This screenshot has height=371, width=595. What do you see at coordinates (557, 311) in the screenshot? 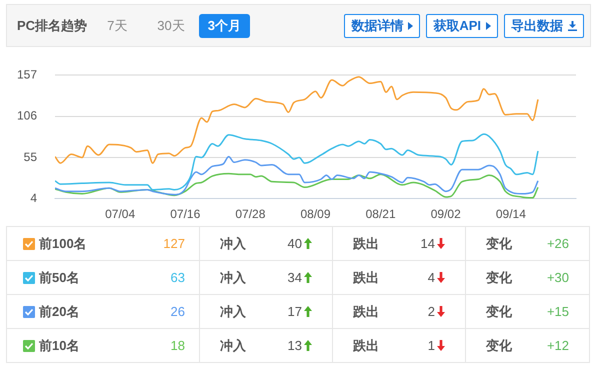
I see `text: +15` at bounding box center [557, 311].